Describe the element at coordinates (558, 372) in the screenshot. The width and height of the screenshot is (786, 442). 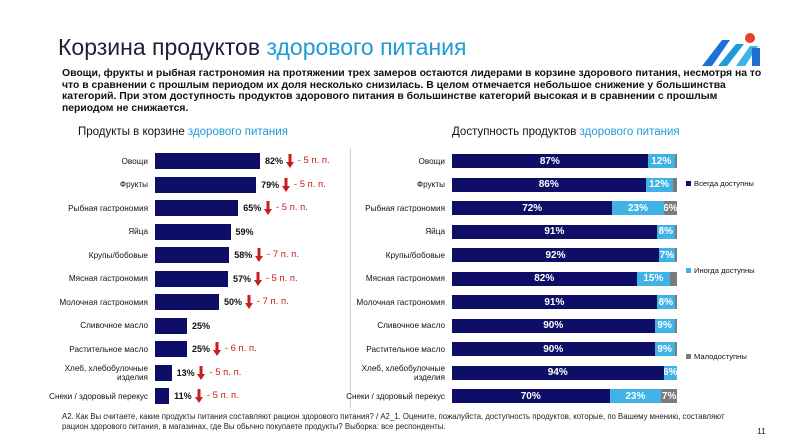
I see `bar-segment: 94%` at that location.